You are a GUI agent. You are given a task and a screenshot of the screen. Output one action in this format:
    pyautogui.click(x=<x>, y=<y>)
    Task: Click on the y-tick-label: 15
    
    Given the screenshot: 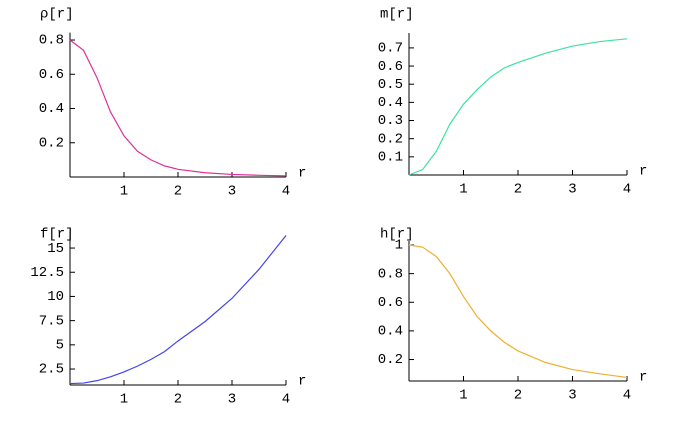 What is the action you would take?
    pyautogui.click(x=55, y=249)
    